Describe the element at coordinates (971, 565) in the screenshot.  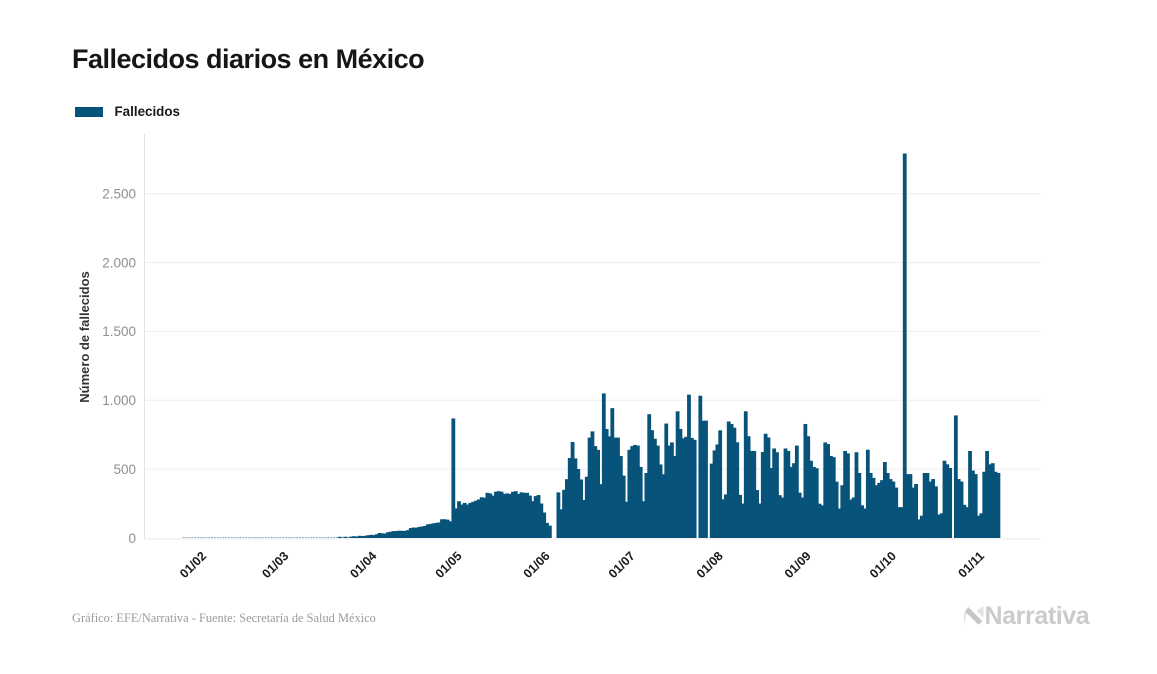
I see `svg-text: 01/11` at that location.